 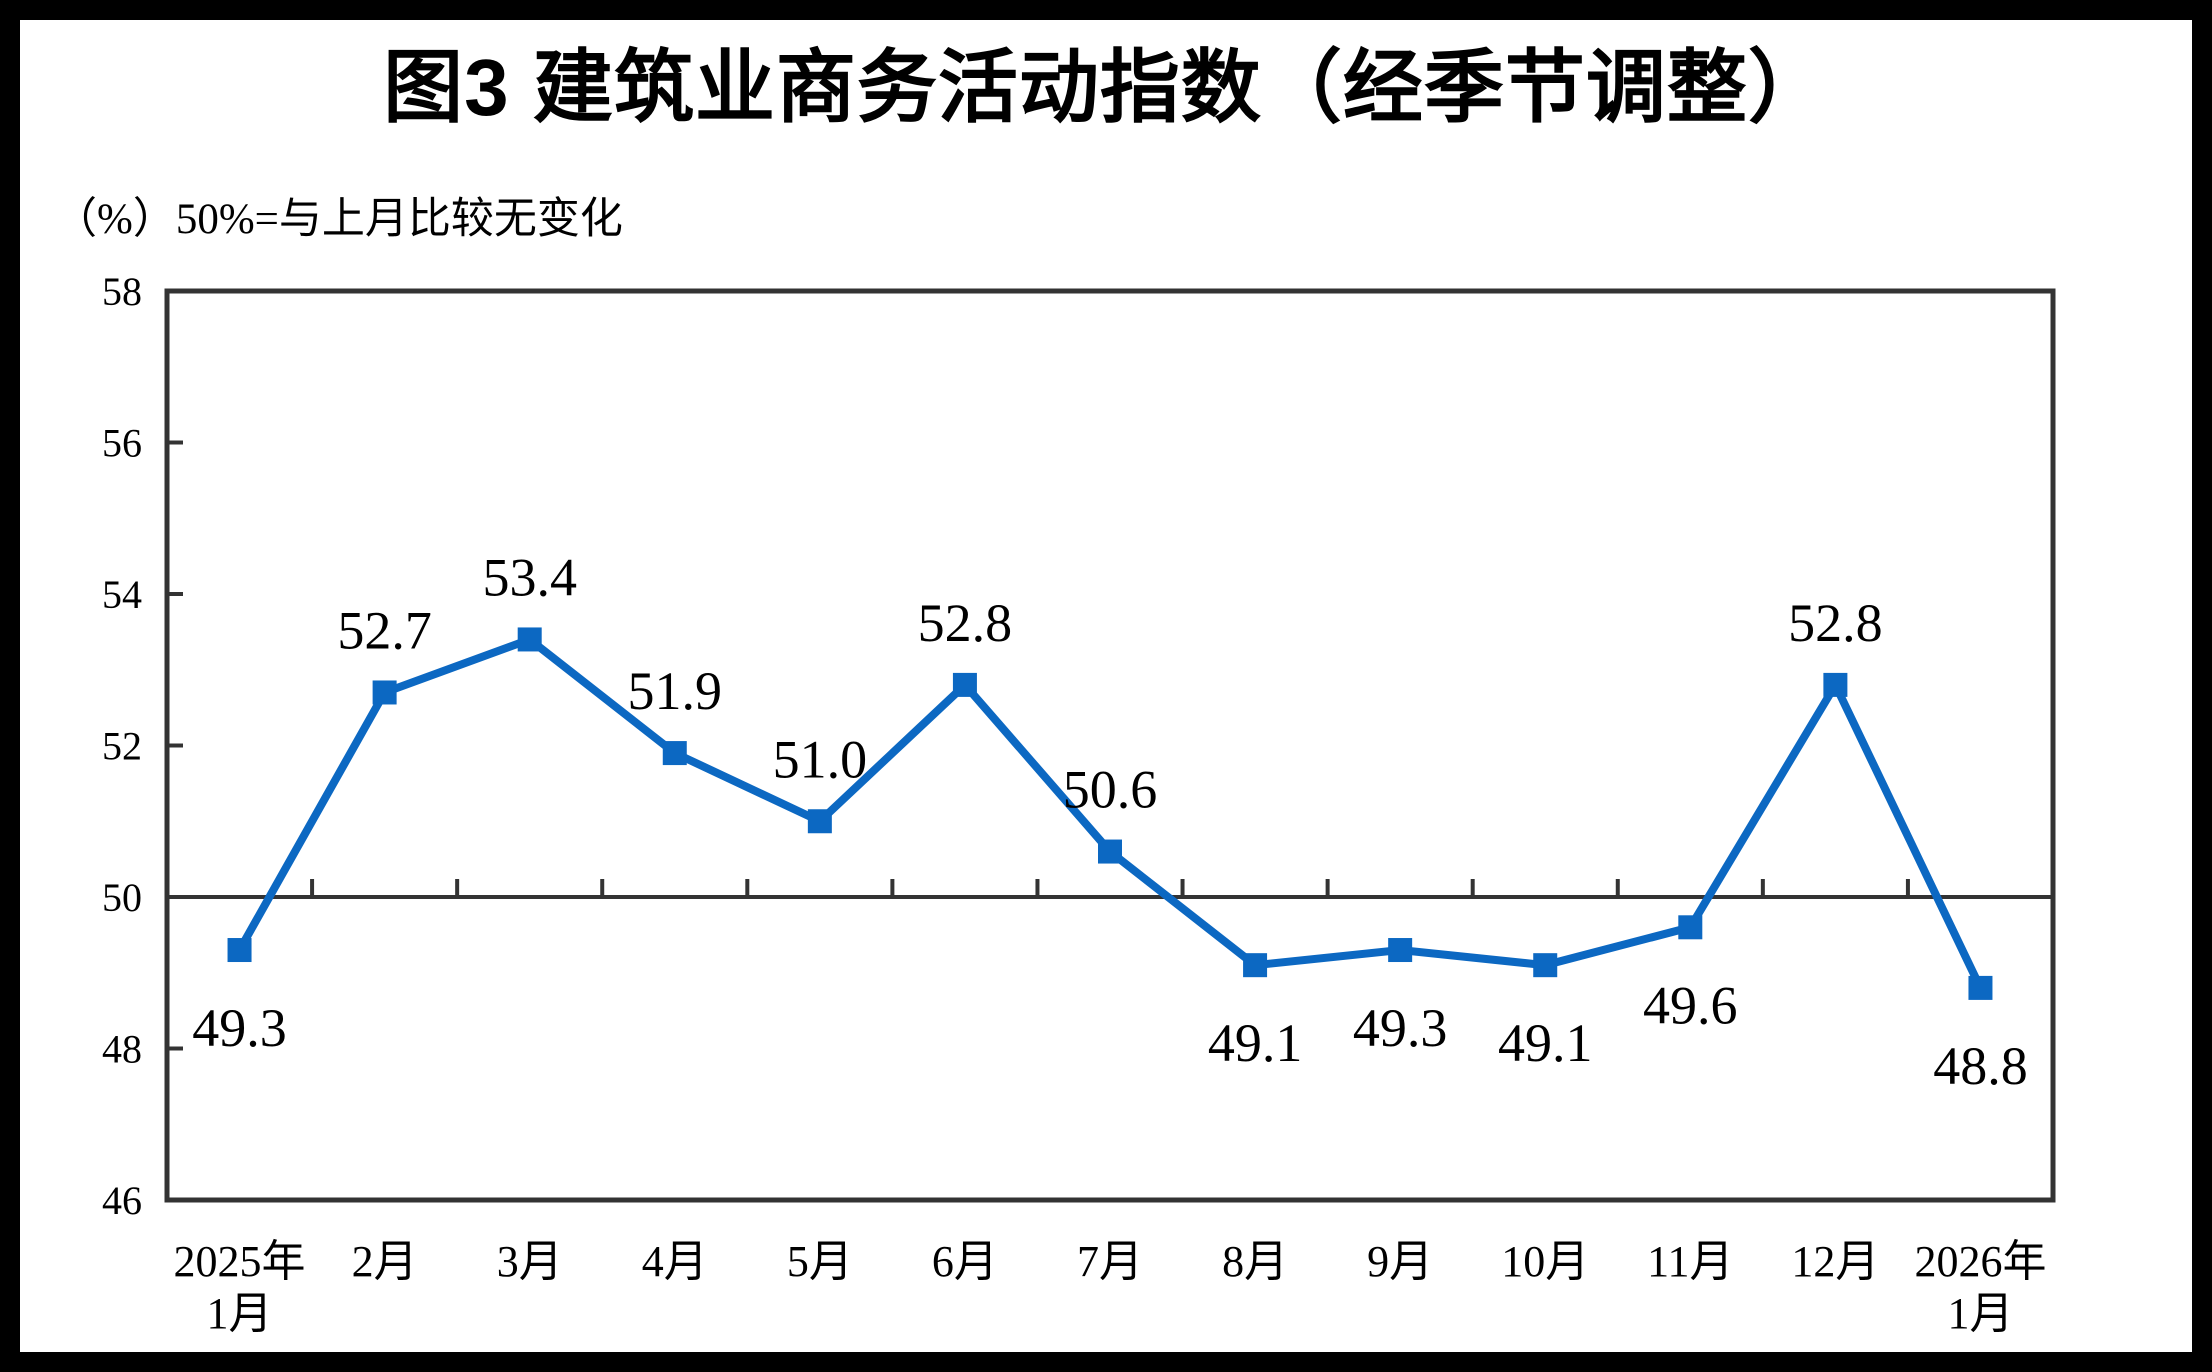 I want to click on x-axis-label: 2月, so click(x=385, y=1261).